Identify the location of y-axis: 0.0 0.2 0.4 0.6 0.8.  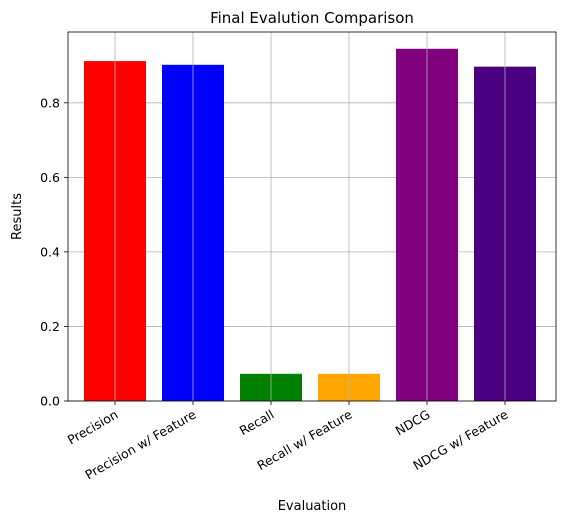
(54, 252).